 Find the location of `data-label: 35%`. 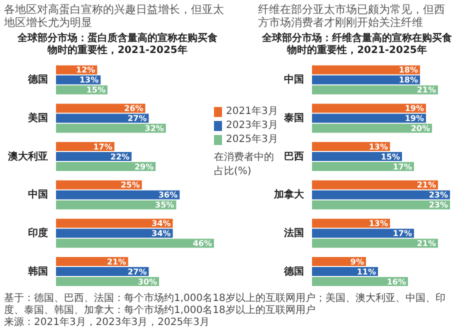

data-label: 35% is located at coordinates (164, 205).